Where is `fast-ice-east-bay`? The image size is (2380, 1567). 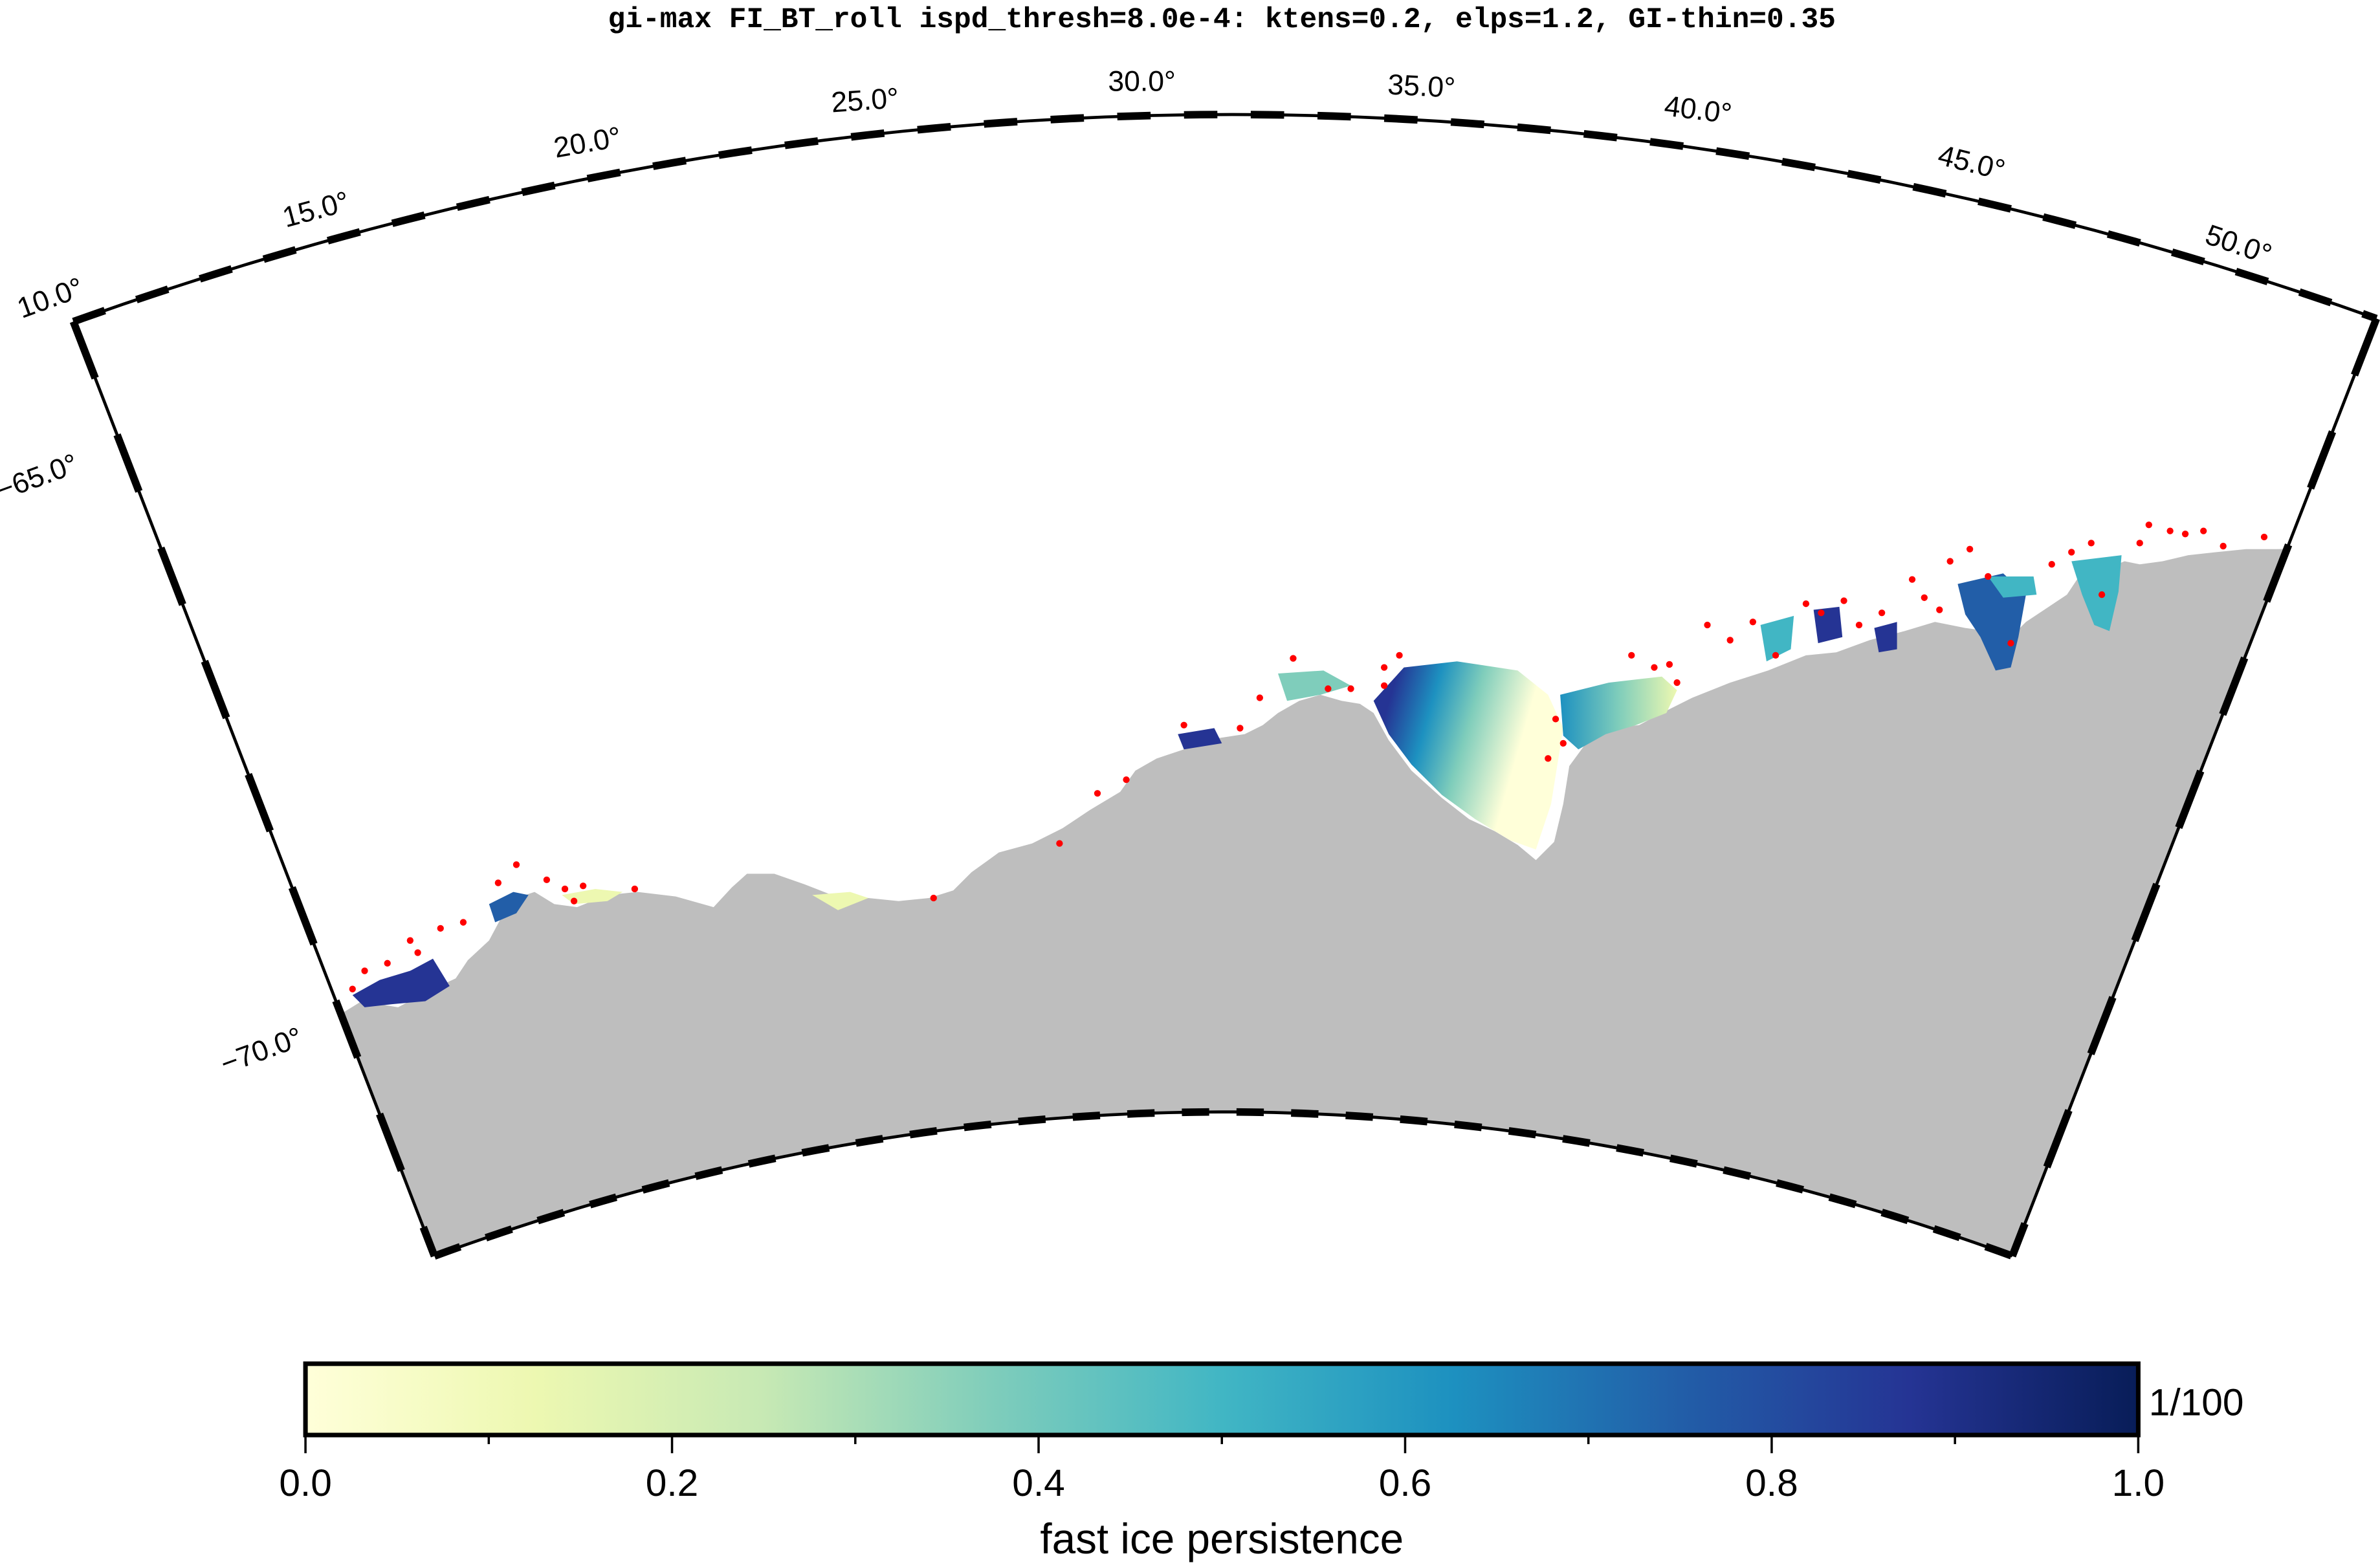
fast-ice-east-bay is located at coordinates (1991, 622).